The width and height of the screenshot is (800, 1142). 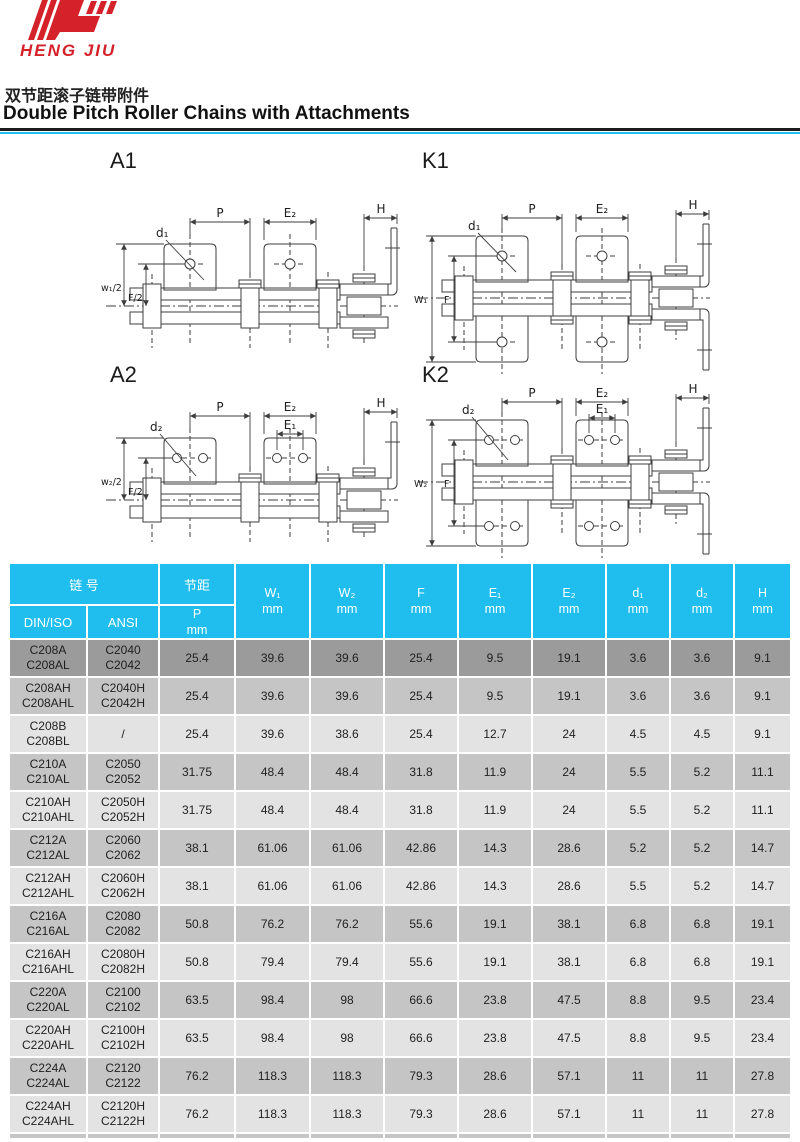 I want to click on col-header-w2: W₂ mm, so click(x=347, y=601).